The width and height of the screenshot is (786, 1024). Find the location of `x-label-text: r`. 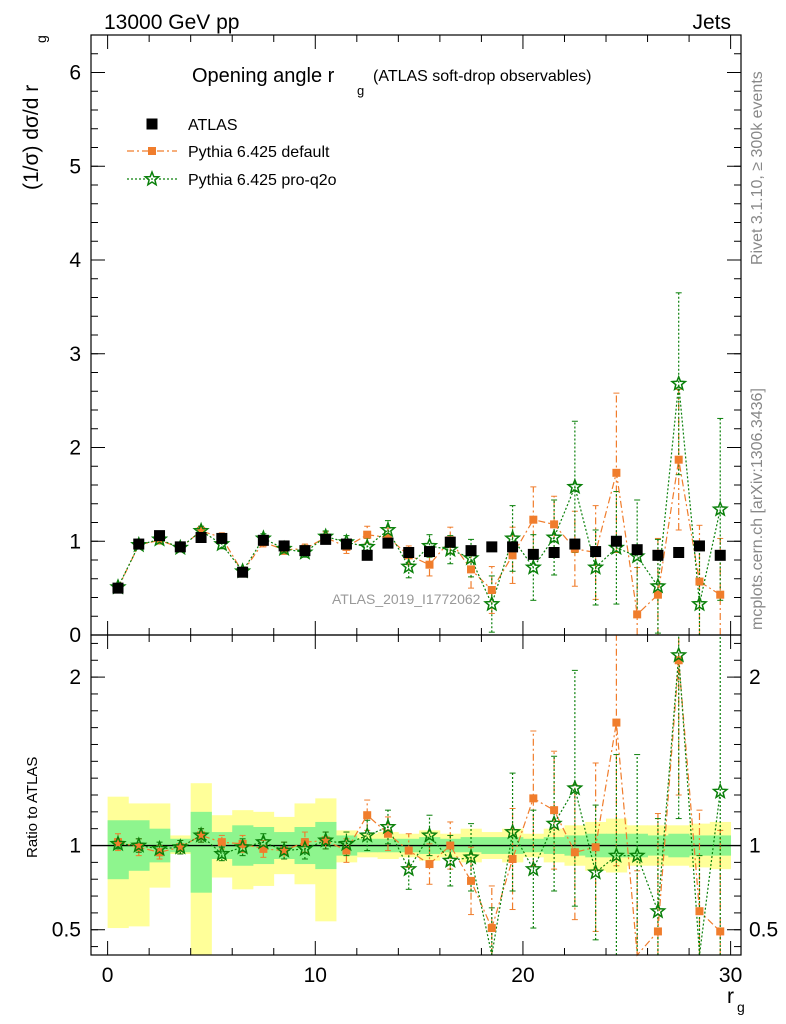

x-label-text: r is located at coordinates (730, 996).